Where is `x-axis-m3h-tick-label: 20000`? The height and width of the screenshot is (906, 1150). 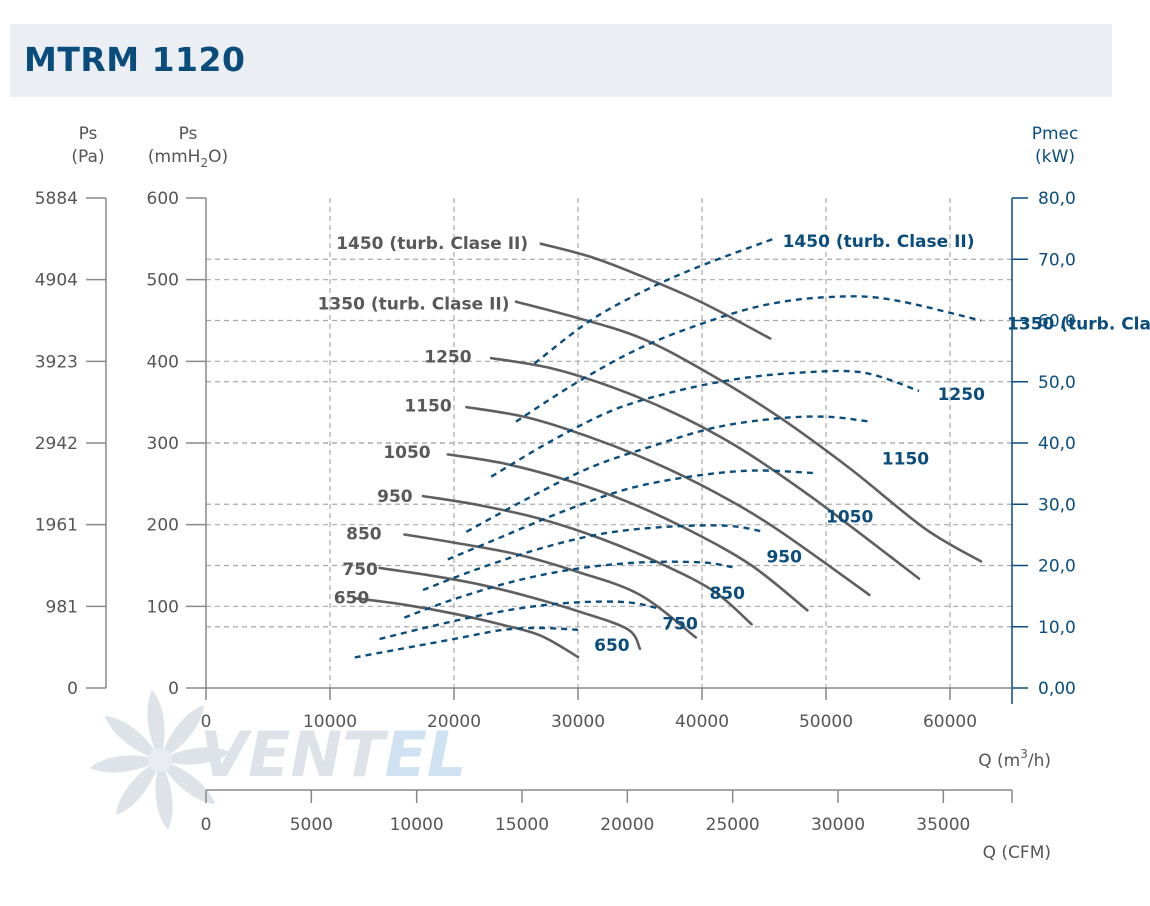 x-axis-m3h-tick-label: 20000 is located at coordinates (454, 722).